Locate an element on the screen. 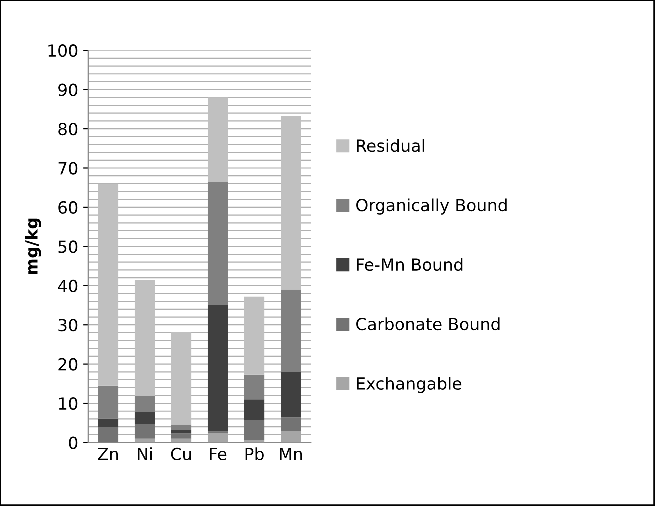  y-tick-label: 0 is located at coordinates (73, 443).